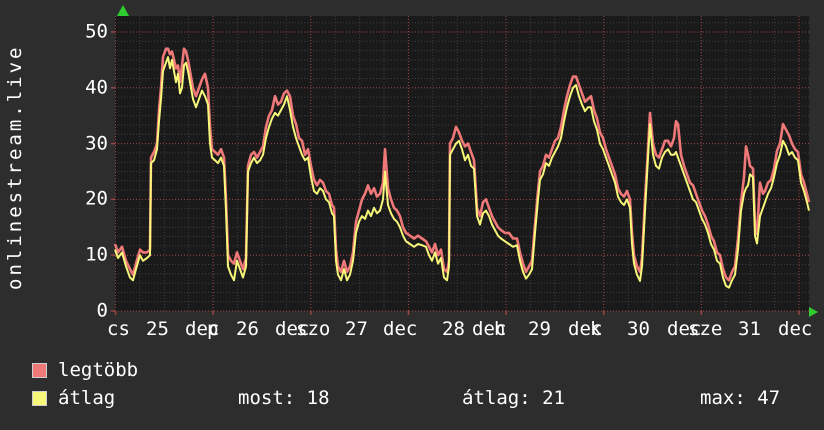 The image size is (824, 430). I want to click on y-axis-arrow-icon, so click(123, 10).